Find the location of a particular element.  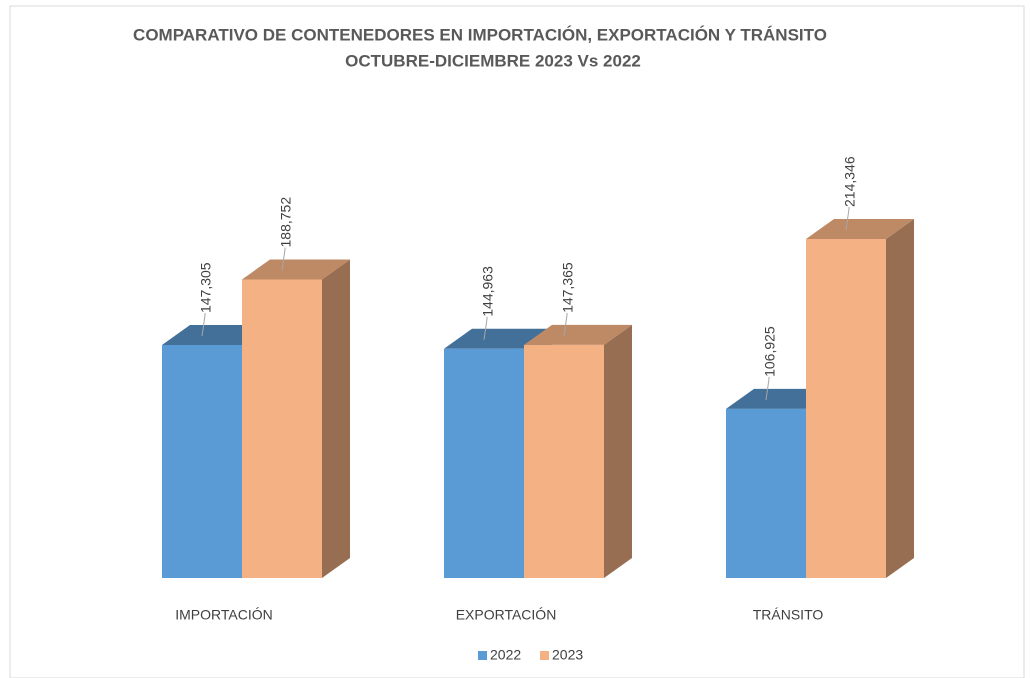

x-tick-label: TRÁNSITO is located at coordinates (788, 615).